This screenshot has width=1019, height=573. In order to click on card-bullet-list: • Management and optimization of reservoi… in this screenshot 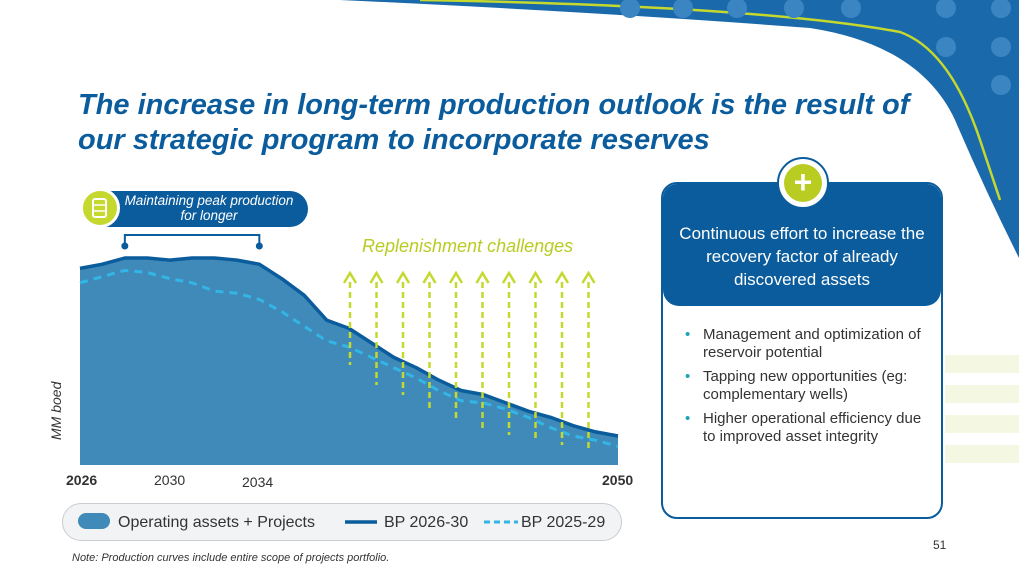, I will do `click(805, 389)`.